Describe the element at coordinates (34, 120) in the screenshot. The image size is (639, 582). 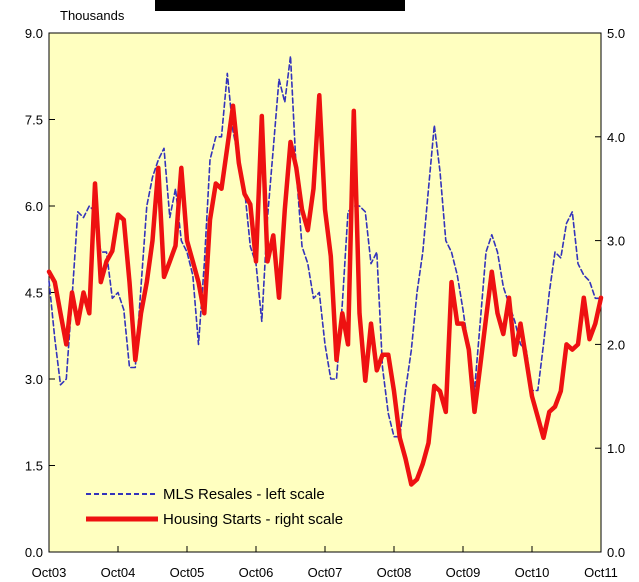
I see `left-tick-label: 7.5` at that location.